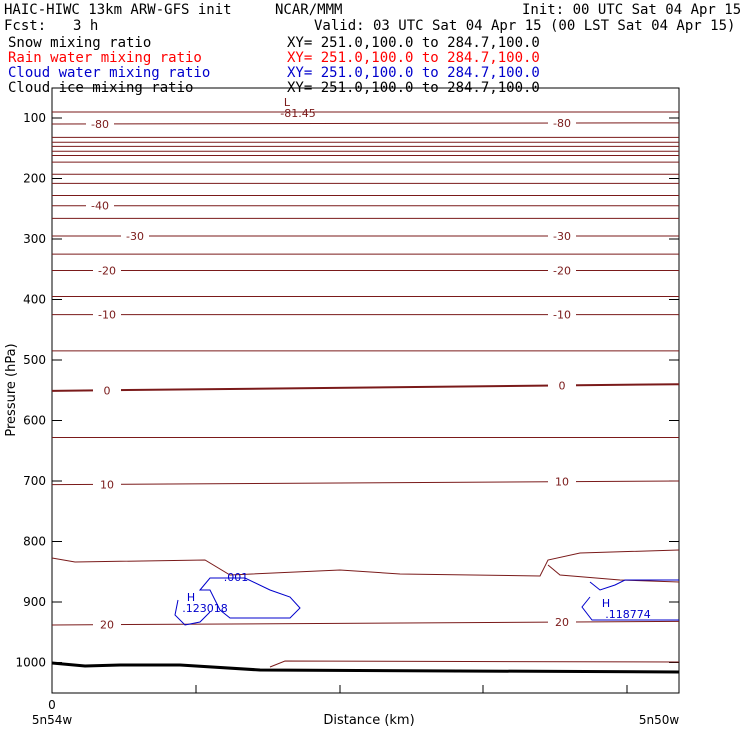 The height and width of the screenshot is (740, 740). I want to click on forecast-hour: 3 h, so click(86, 26).